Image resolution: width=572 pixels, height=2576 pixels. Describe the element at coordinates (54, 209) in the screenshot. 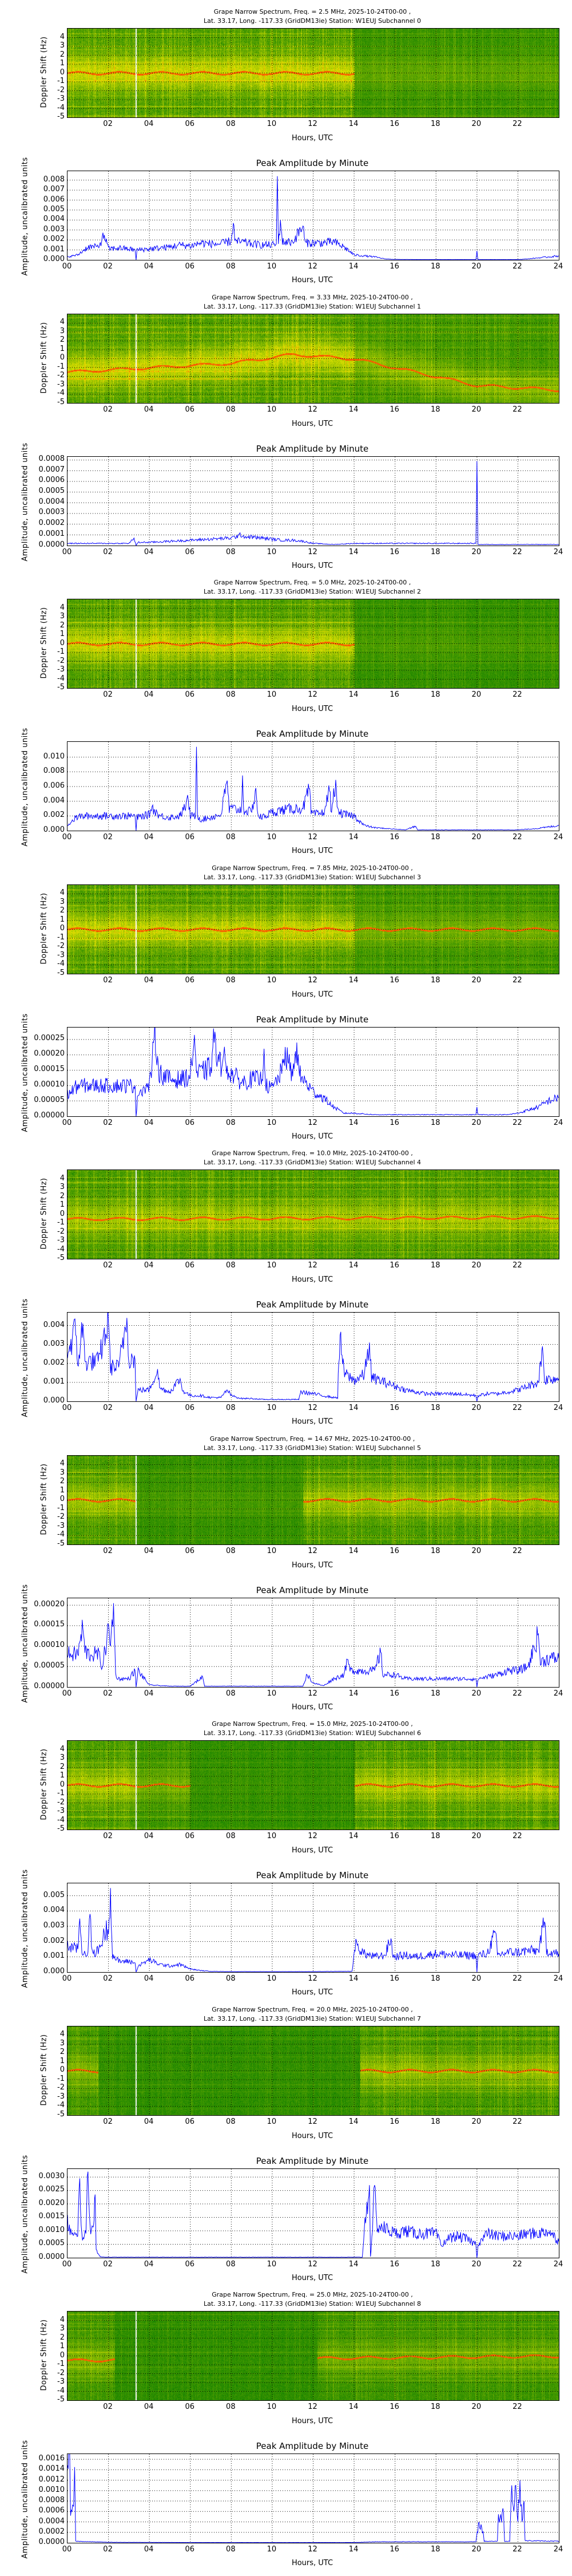

I see `amplitude-ytick-label: 0.005` at that location.